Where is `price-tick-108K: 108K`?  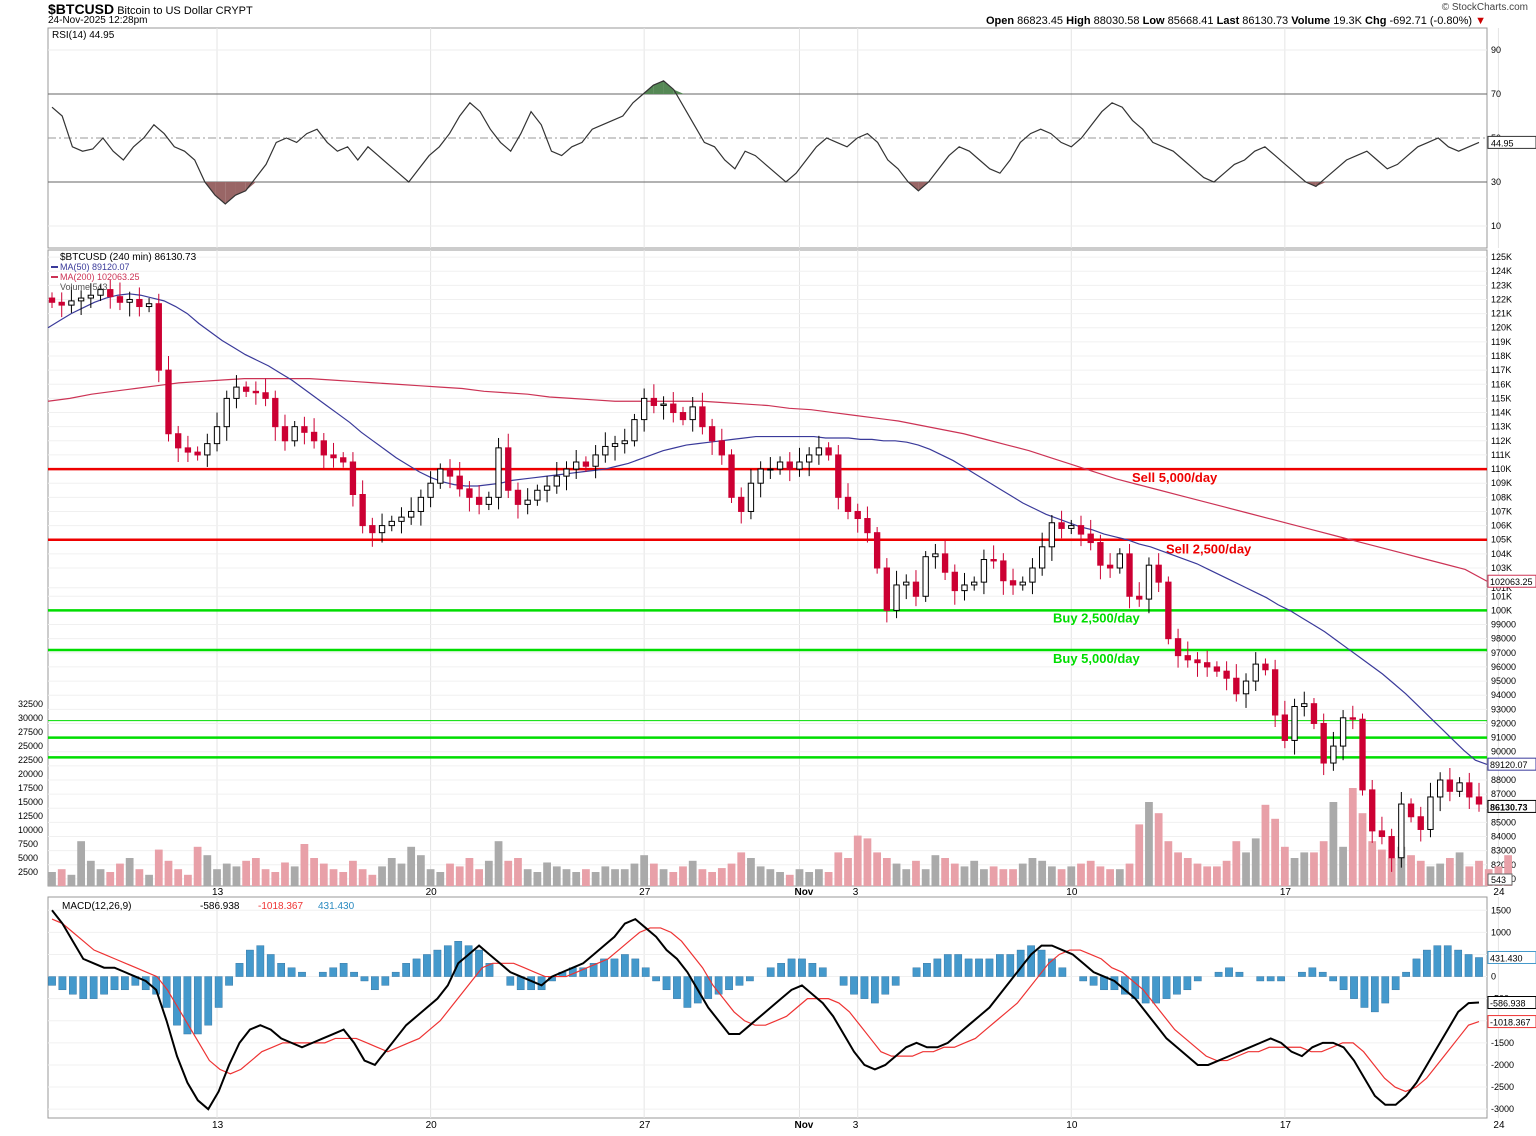 price-tick-108K: 108K is located at coordinates (1501, 497).